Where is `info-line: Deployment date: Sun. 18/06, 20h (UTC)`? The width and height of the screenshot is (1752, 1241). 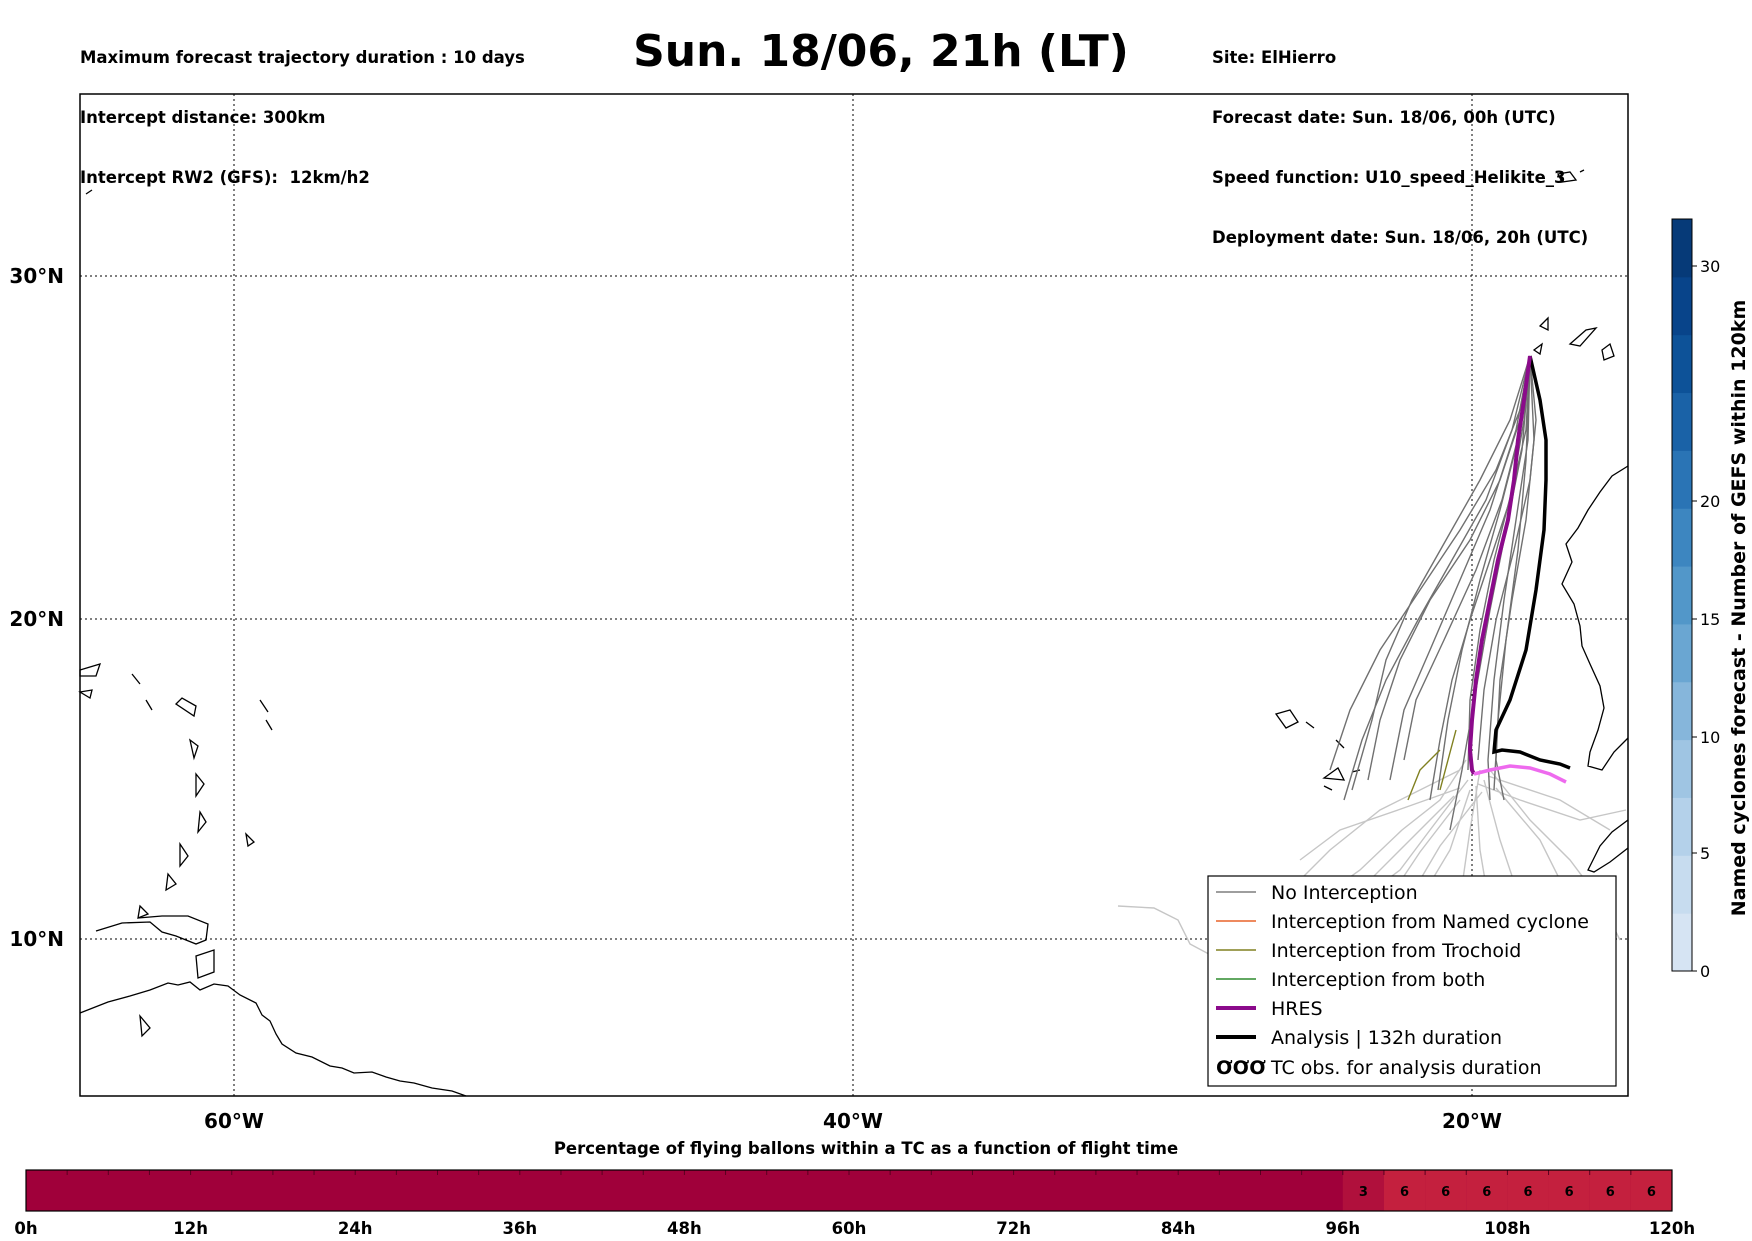 info-line: Deployment date: Sun. 18/06, 20h (UTC) is located at coordinates (1400, 237).